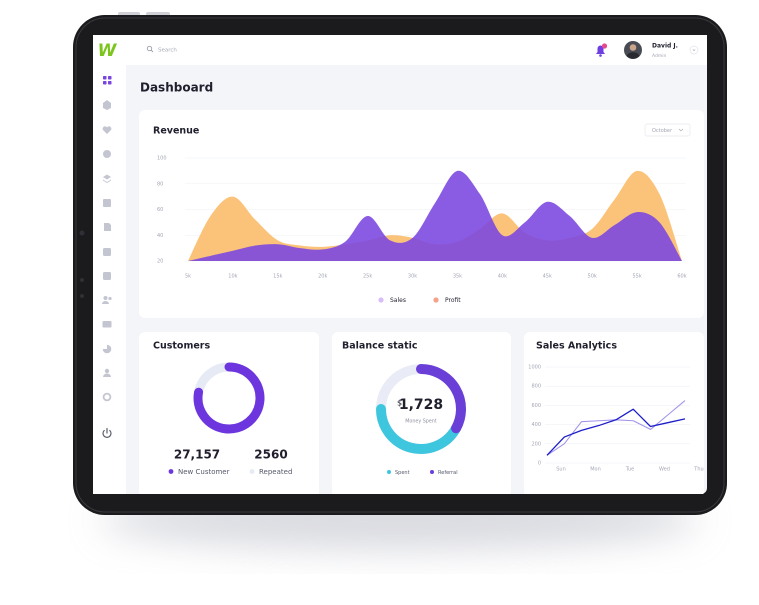  What do you see at coordinates (107, 252) in the screenshot?
I see `nav-calendar` at bounding box center [107, 252].